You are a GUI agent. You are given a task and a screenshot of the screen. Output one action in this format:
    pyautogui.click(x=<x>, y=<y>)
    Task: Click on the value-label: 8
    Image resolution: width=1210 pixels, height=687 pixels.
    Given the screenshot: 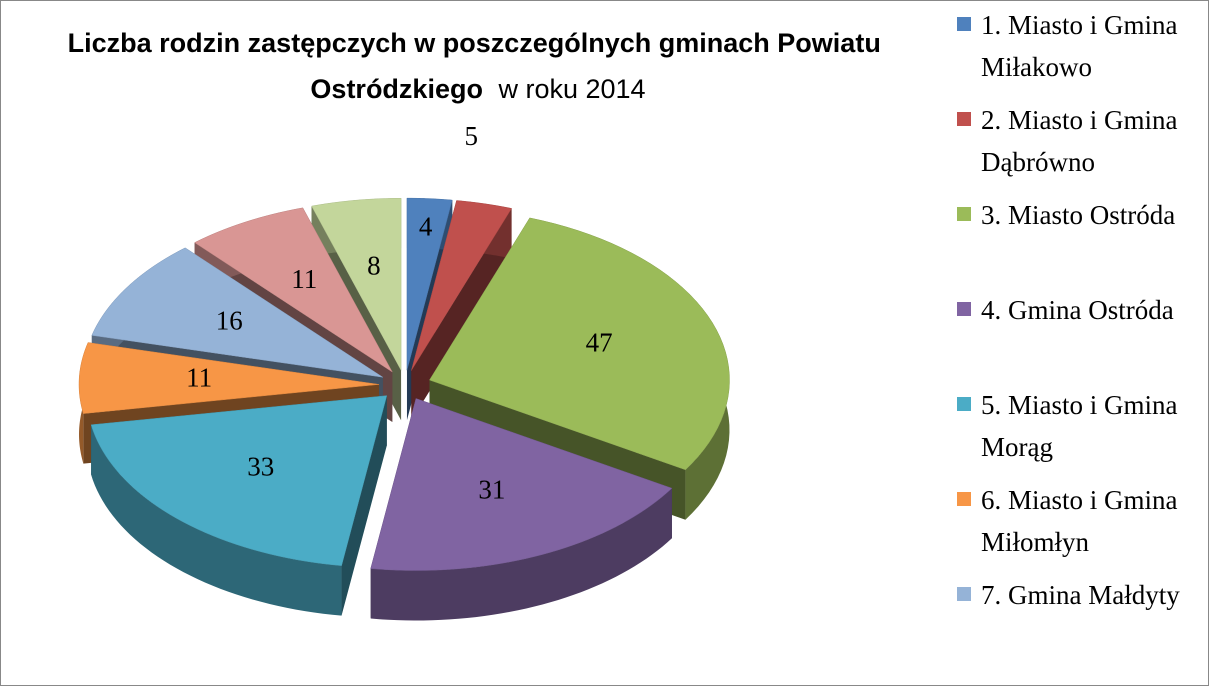 What is the action you would take?
    pyautogui.click(x=374, y=265)
    